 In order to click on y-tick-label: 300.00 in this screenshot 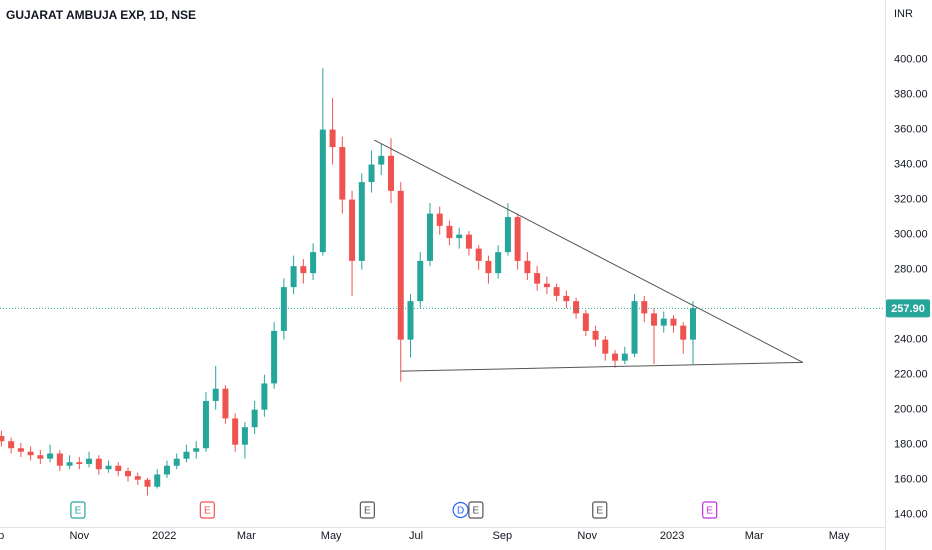, I will do `click(911, 235)`.